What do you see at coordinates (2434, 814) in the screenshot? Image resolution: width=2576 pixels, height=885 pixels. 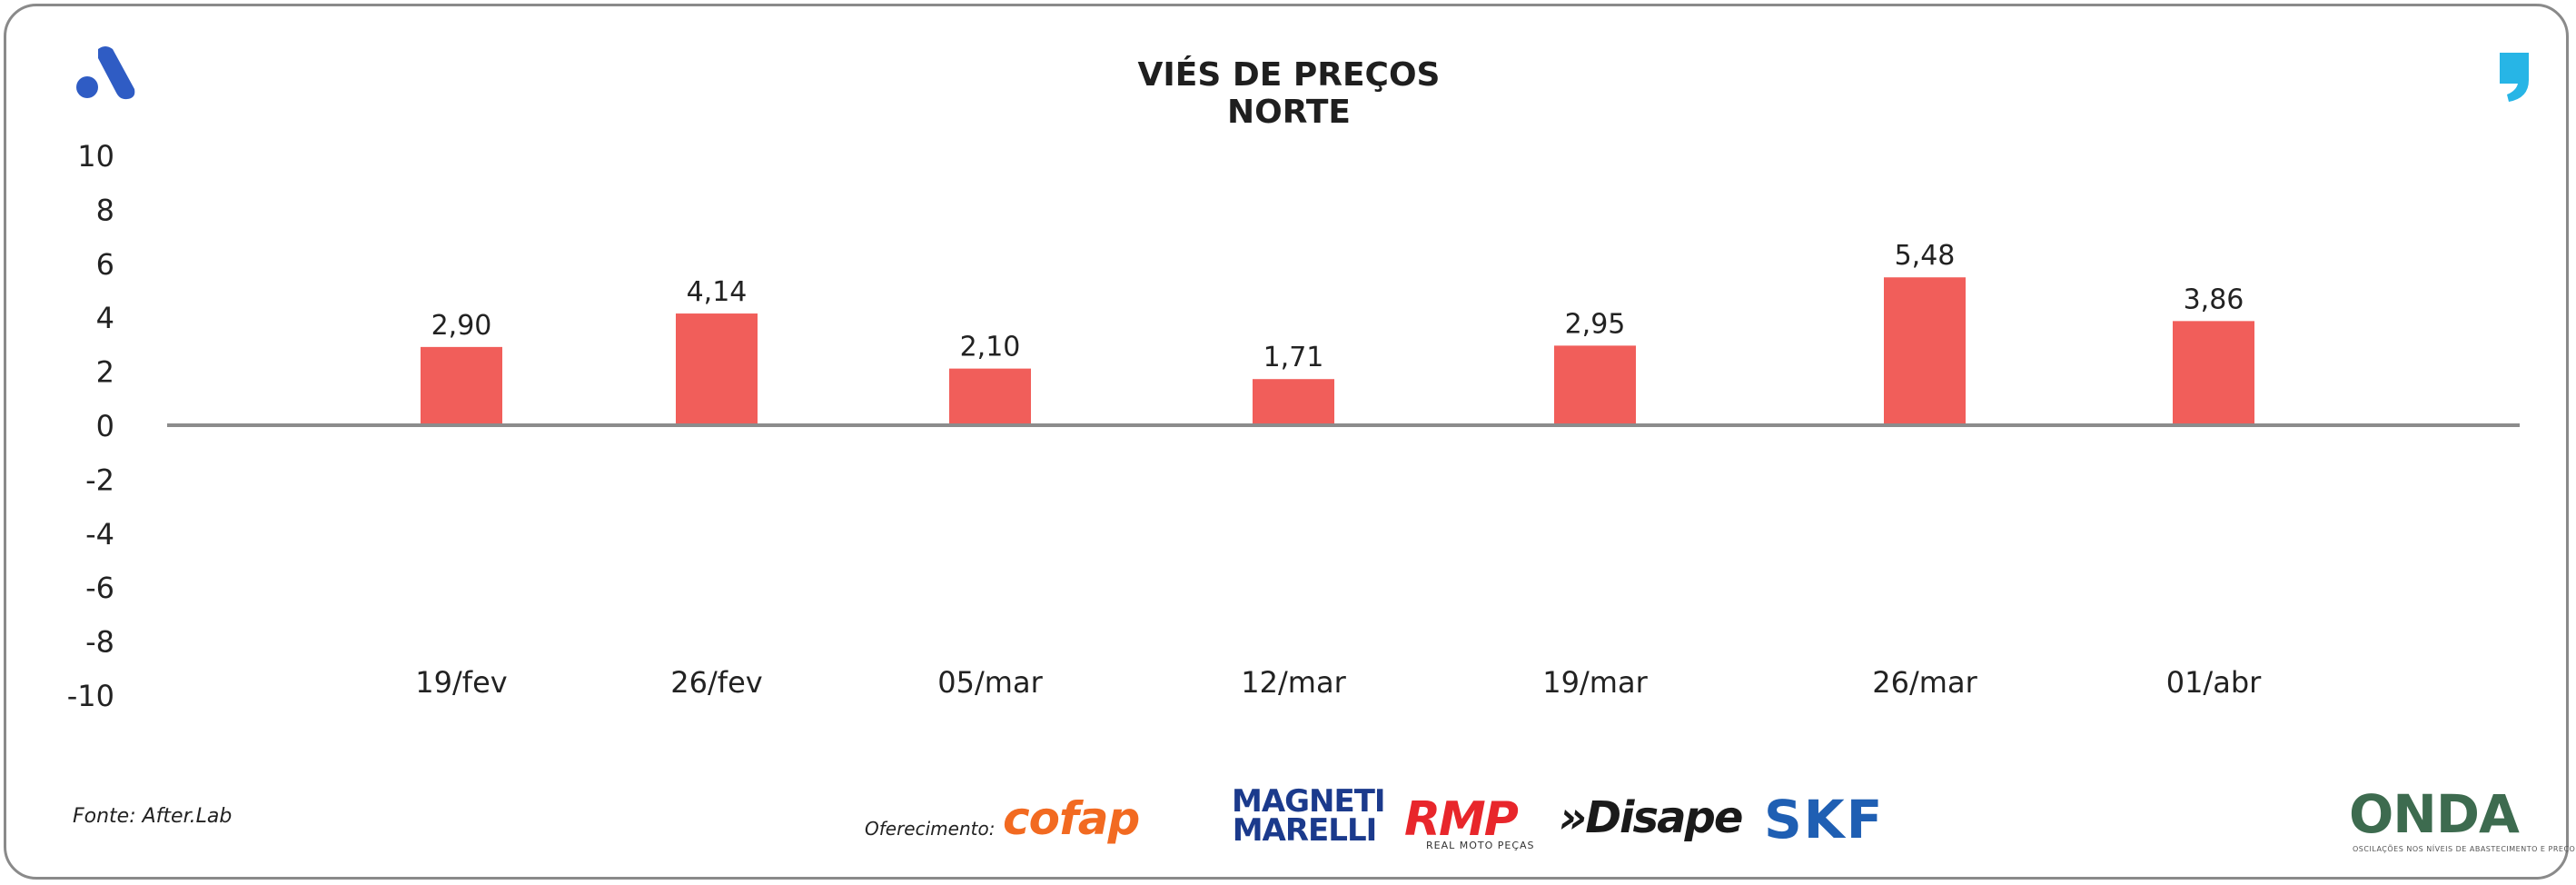 I see `onda-logo: ONDA` at bounding box center [2434, 814].